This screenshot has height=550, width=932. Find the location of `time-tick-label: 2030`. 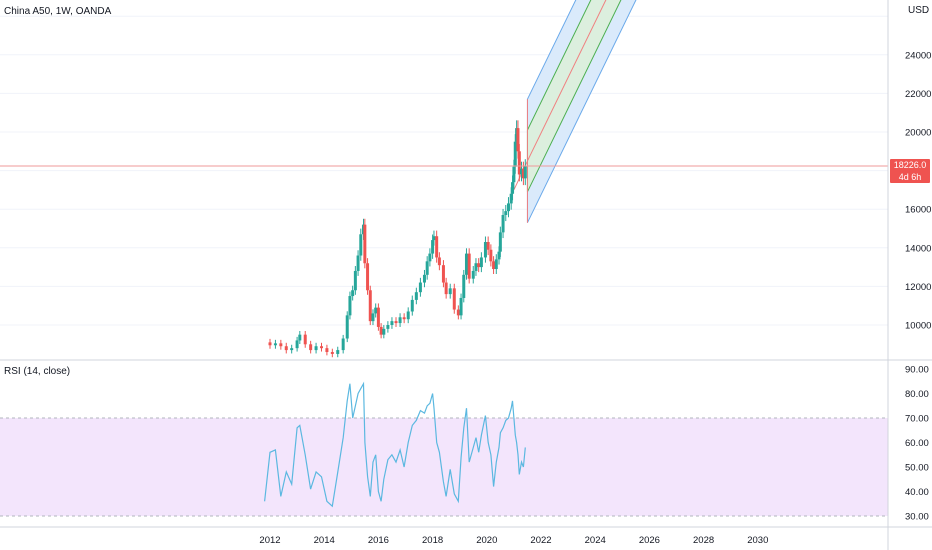

time-tick-label: 2030 is located at coordinates (757, 540).